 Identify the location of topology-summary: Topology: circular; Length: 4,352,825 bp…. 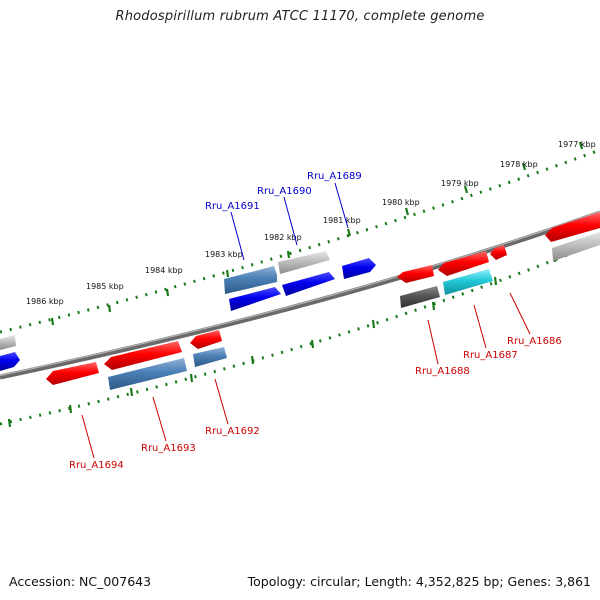
(419, 581).